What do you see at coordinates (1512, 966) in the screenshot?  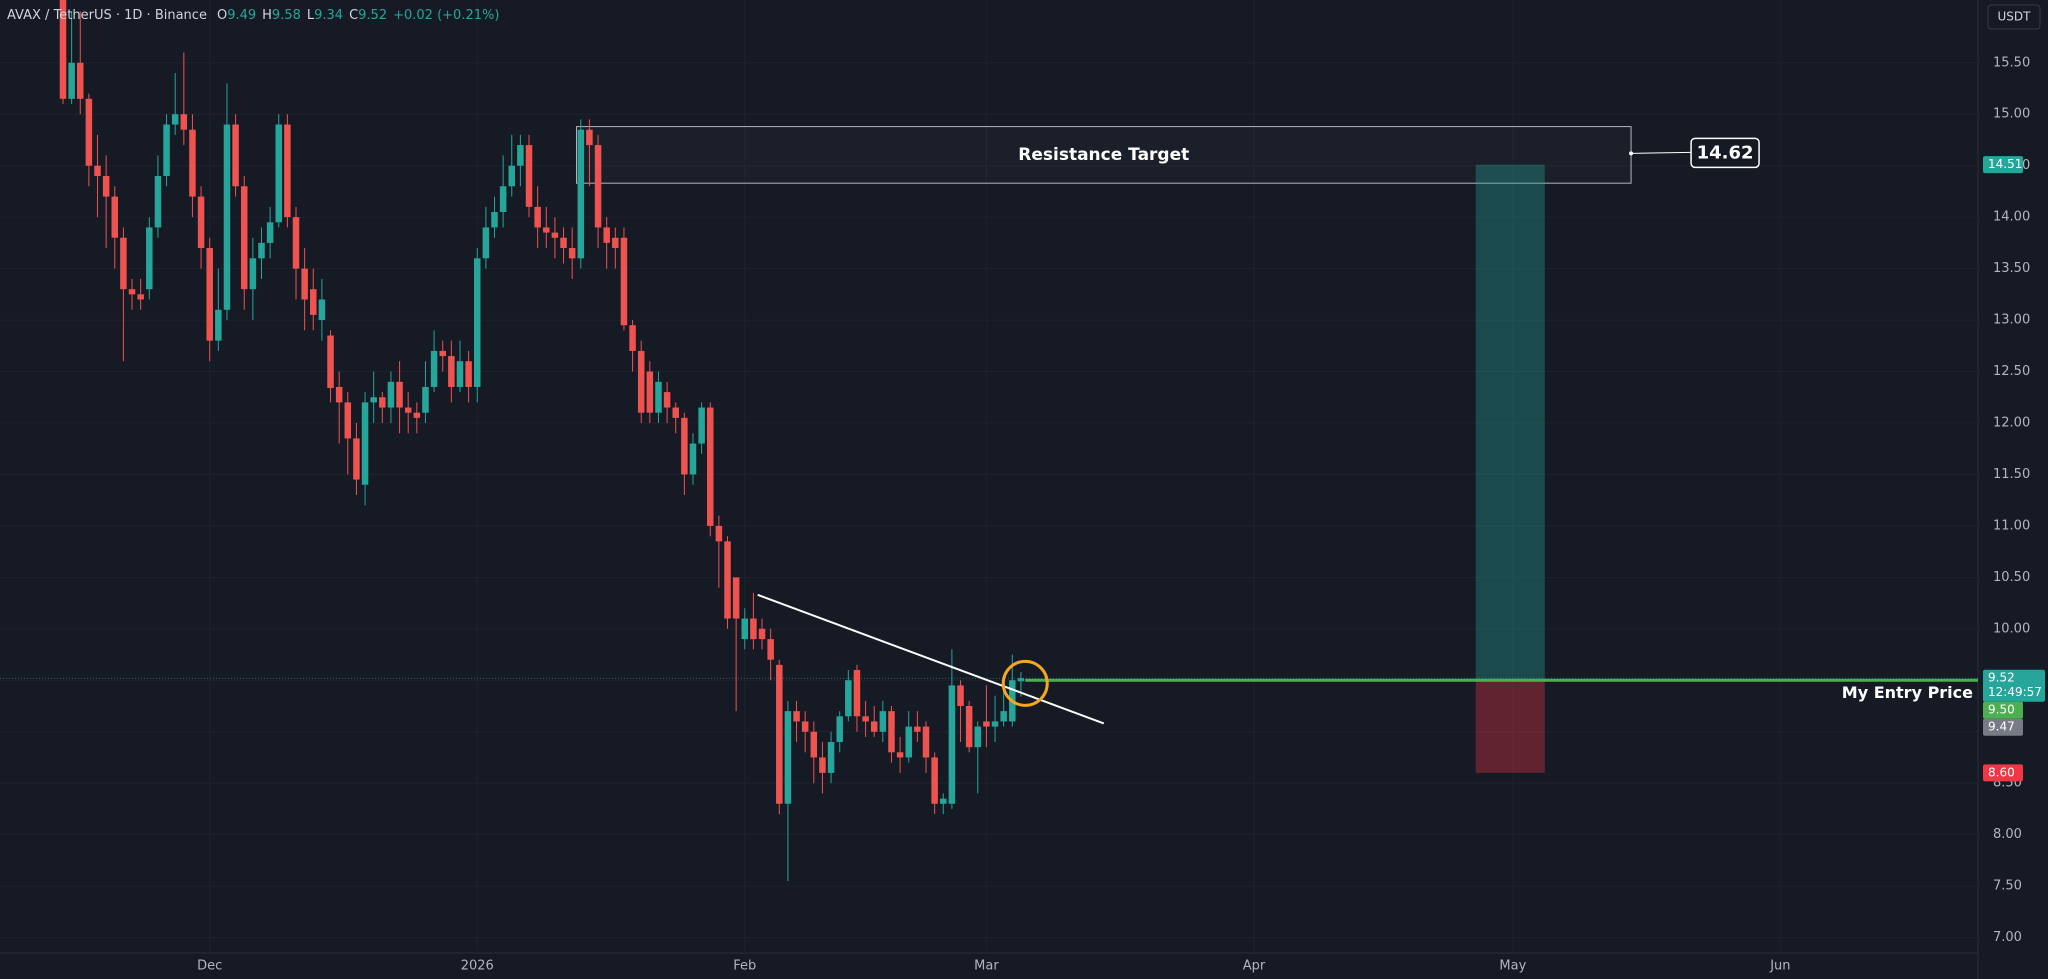 I see `x-tick-label: May` at bounding box center [1512, 966].